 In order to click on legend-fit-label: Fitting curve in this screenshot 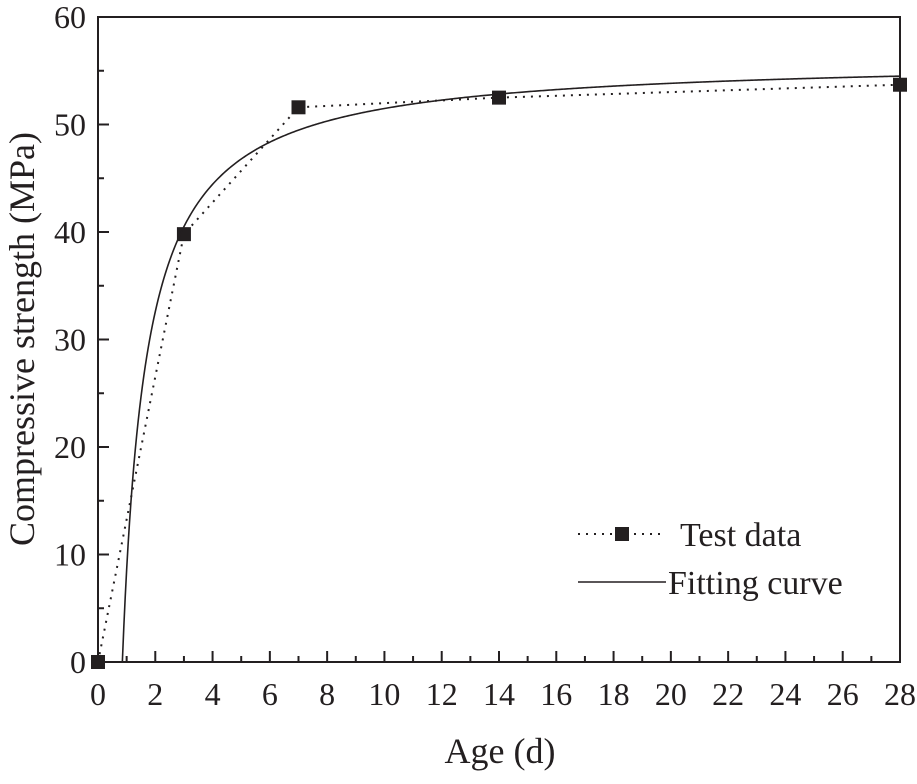, I will do `click(755, 583)`.